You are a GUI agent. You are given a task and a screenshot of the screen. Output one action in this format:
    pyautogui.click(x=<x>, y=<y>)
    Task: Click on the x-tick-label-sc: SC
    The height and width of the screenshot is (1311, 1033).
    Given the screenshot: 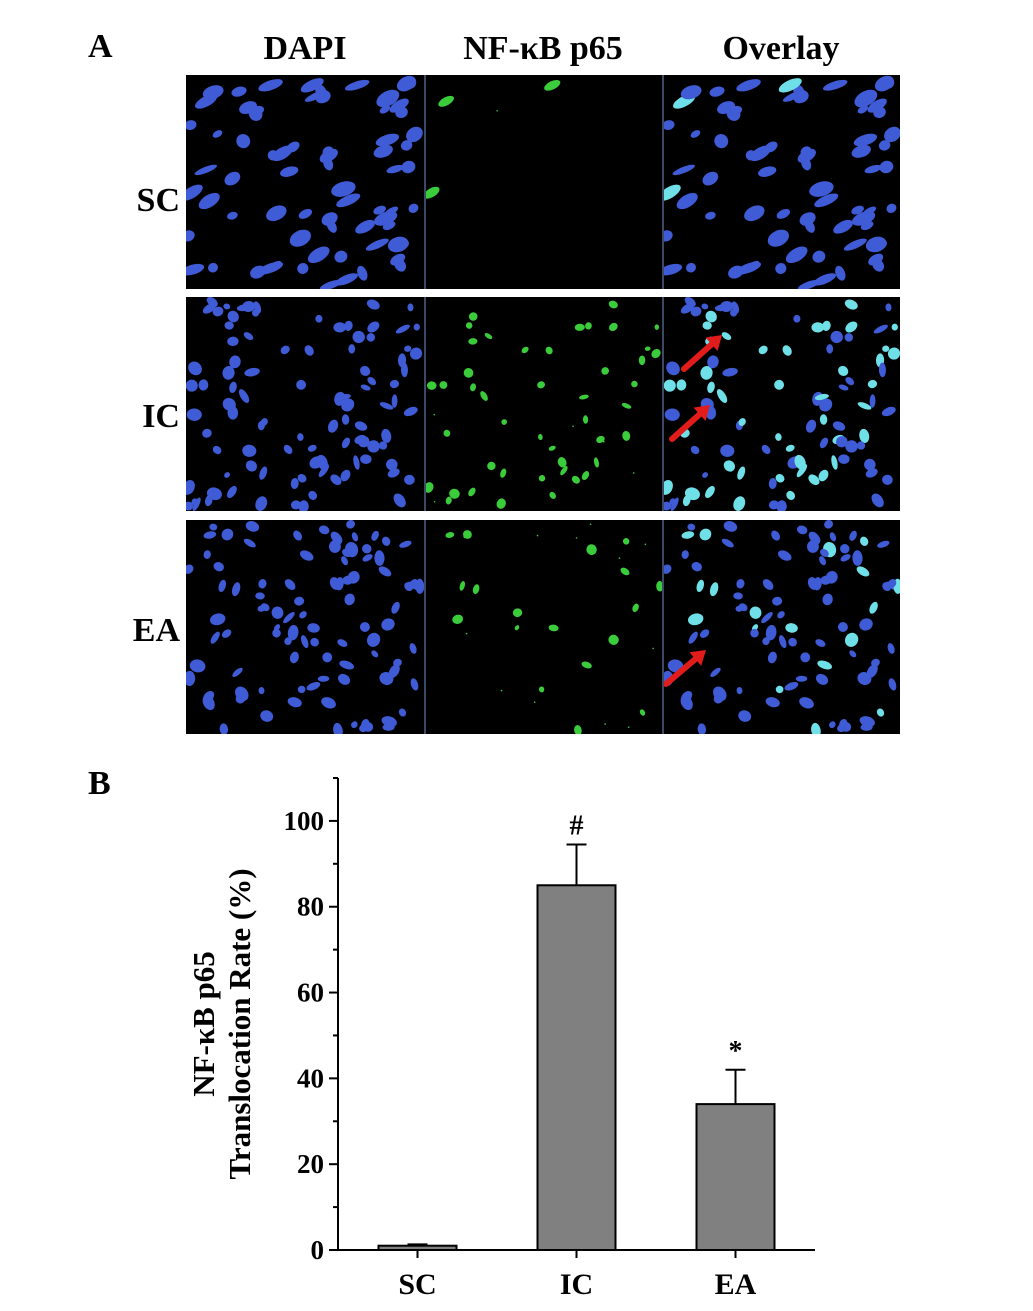 What is the action you would take?
    pyautogui.click(x=417, y=1284)
    